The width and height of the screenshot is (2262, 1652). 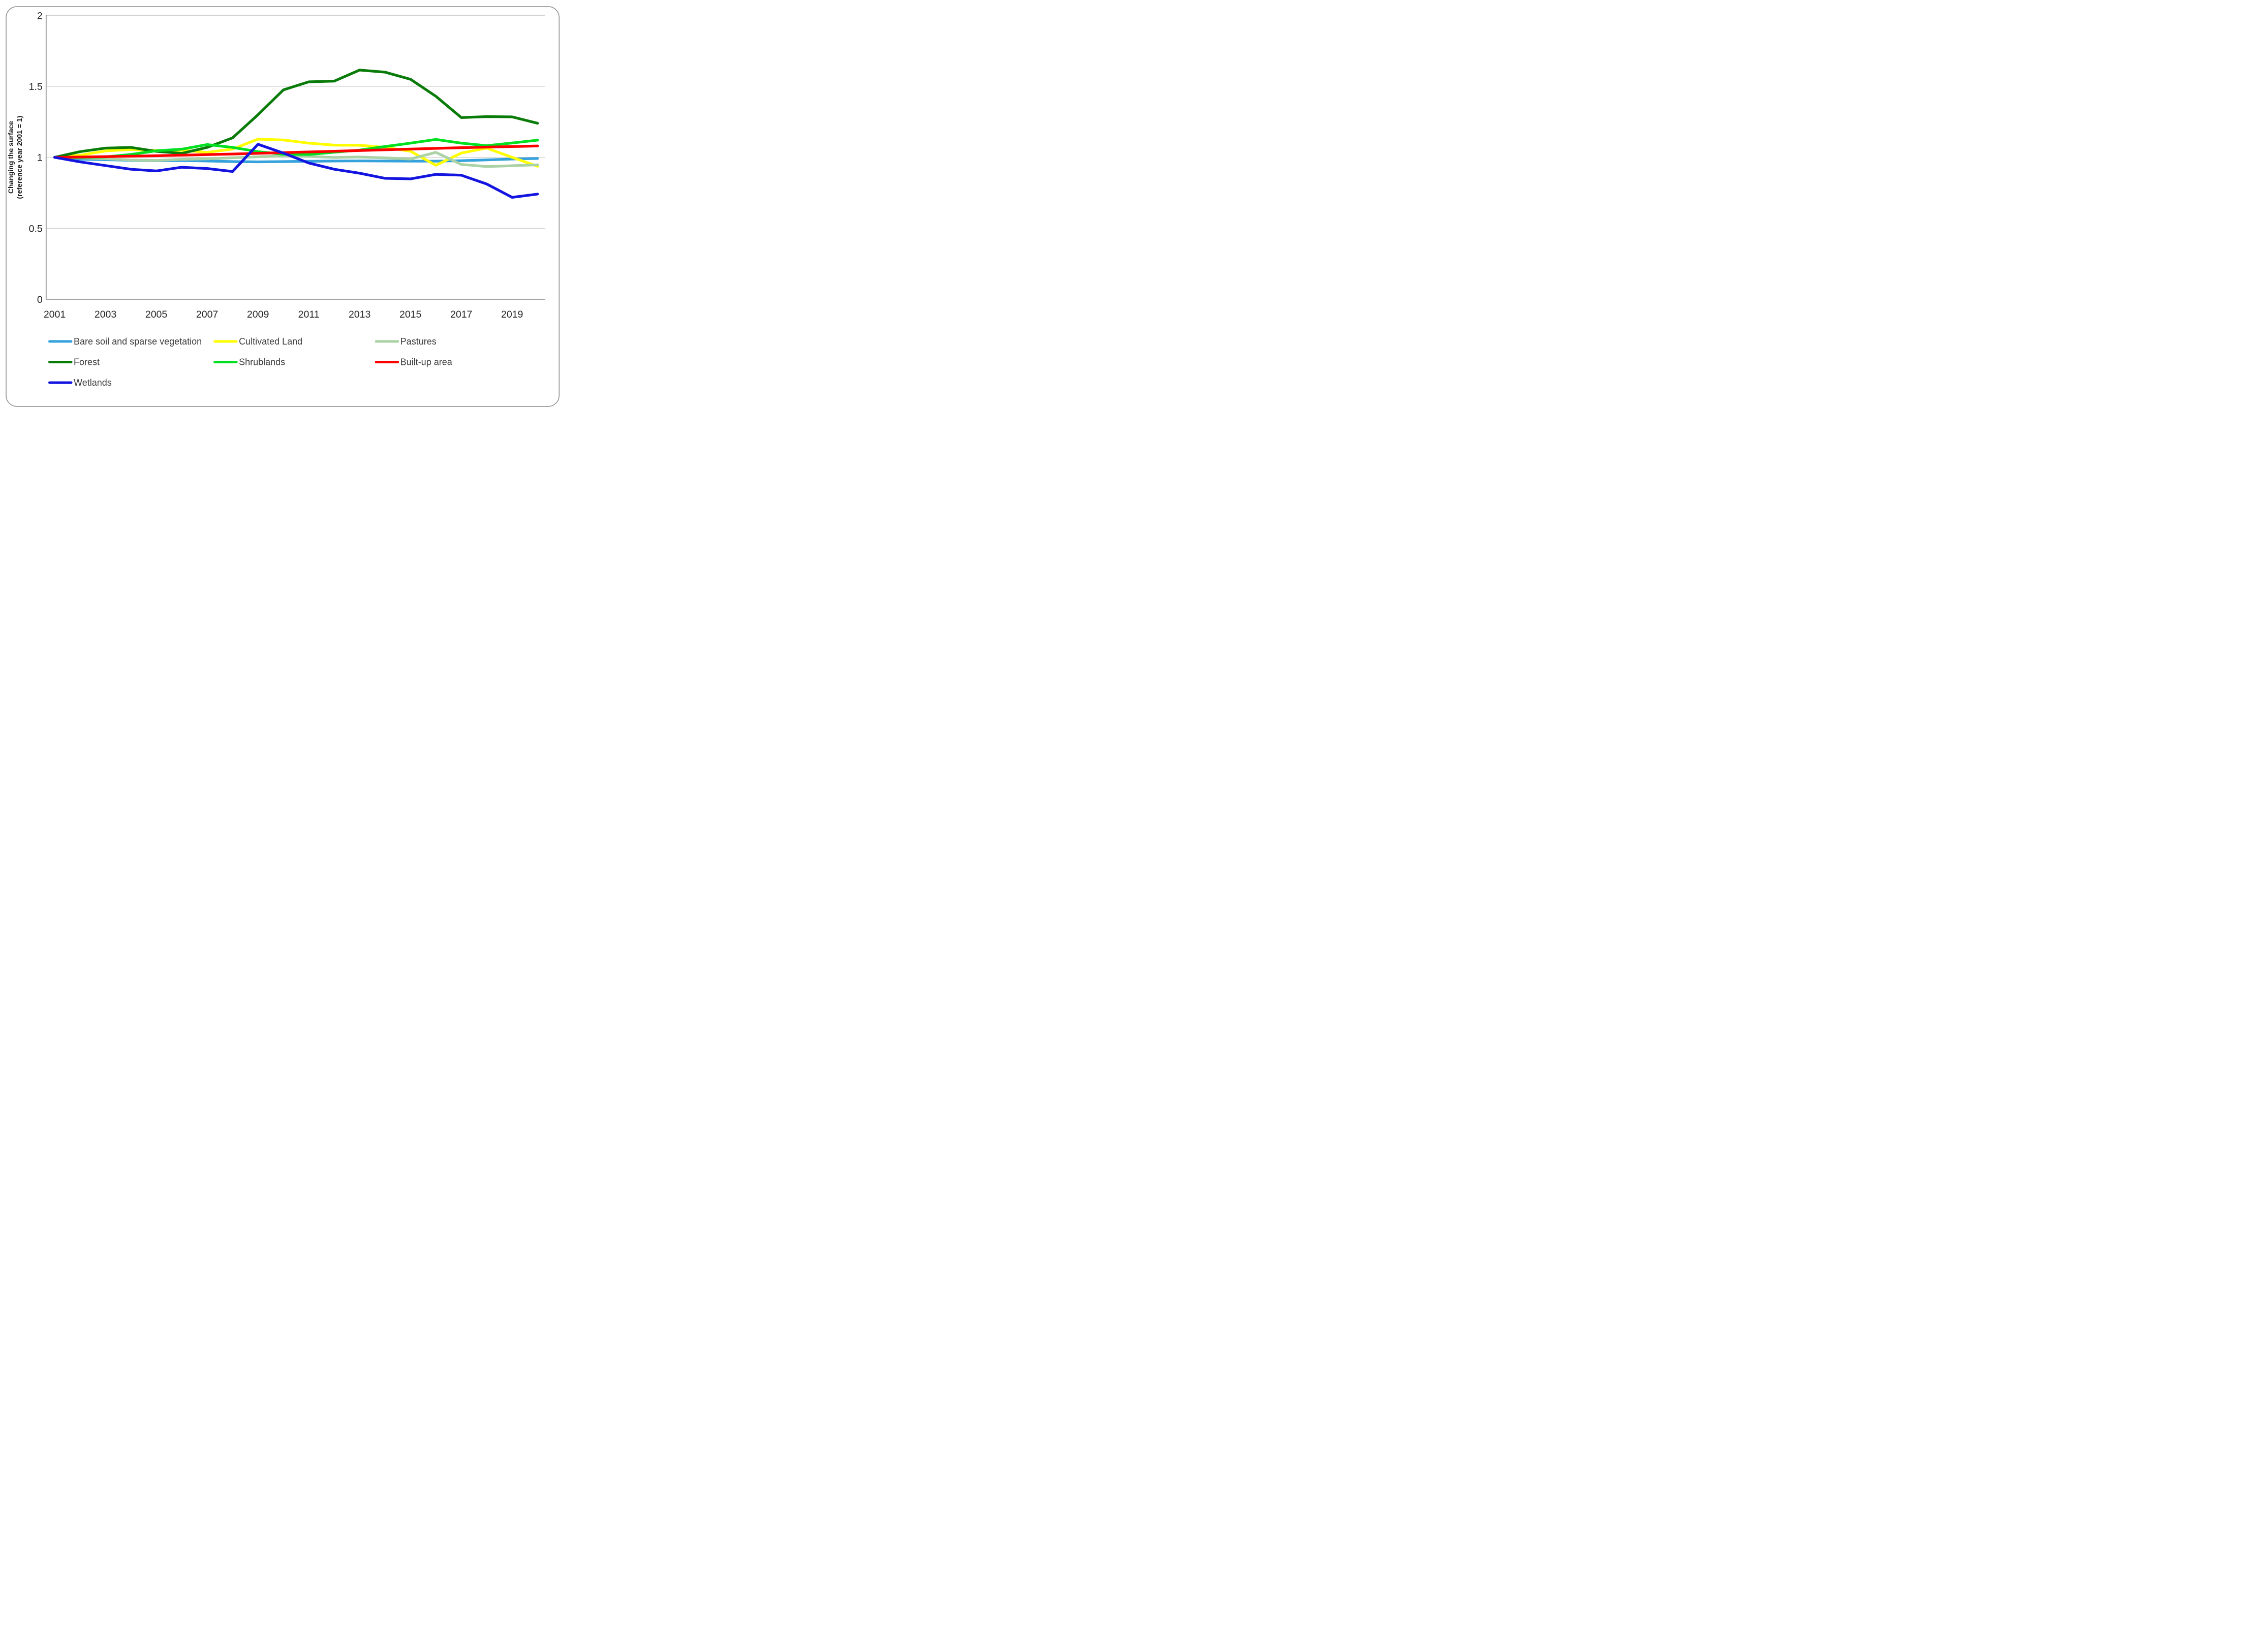 I want to click on legend-label-wetlands: Wetlands, so click(x=93, y=383).